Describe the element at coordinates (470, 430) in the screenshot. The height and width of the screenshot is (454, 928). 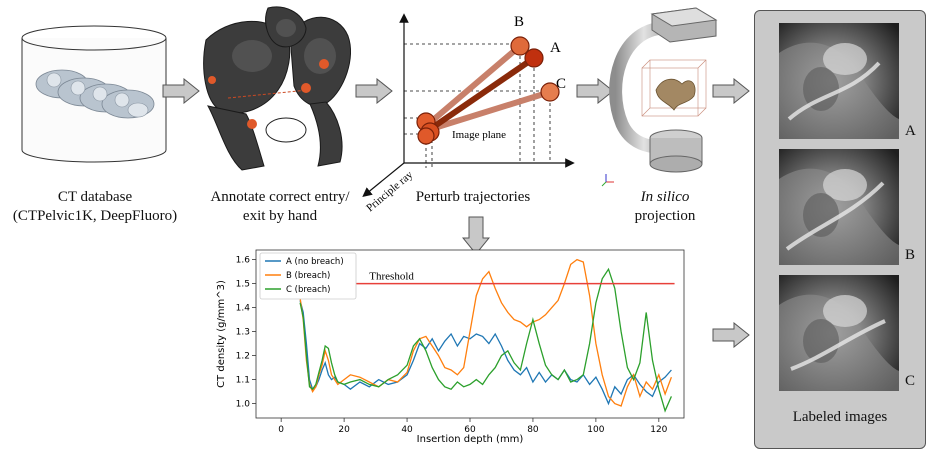
I see `x-tick-label: 60` at that location.